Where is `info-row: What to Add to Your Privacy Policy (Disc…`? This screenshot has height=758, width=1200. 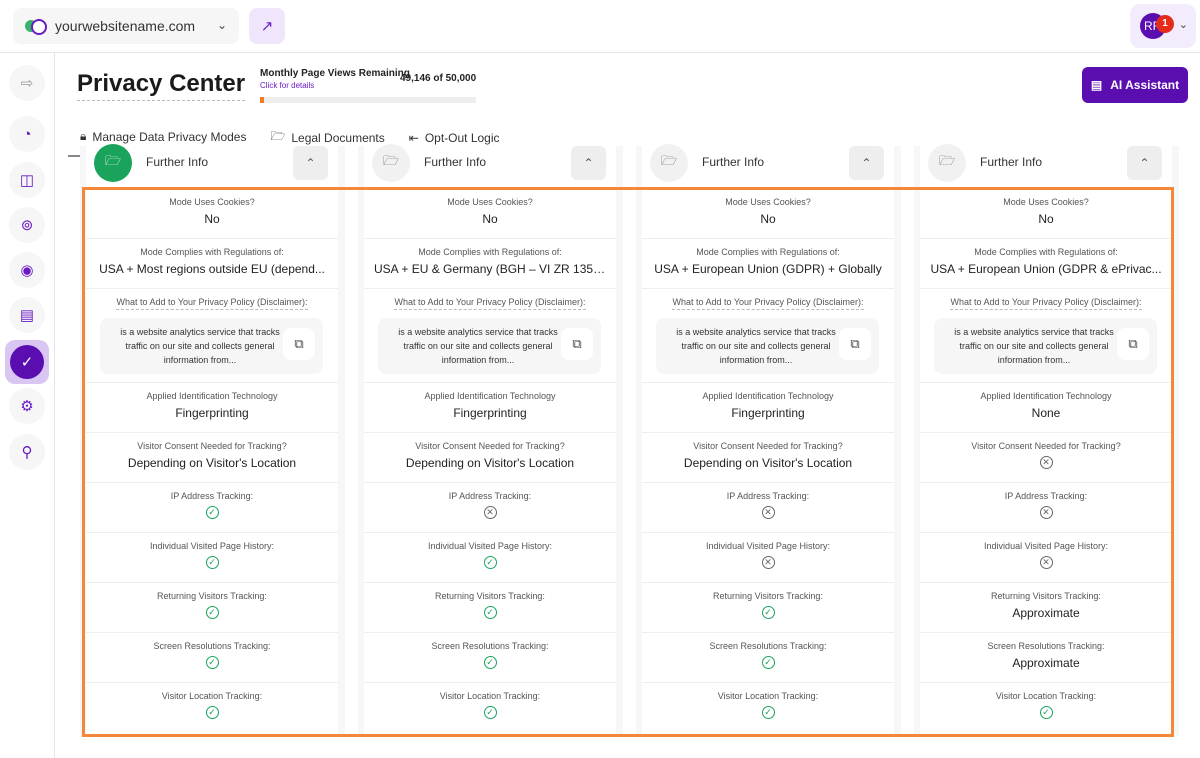 info-row: What to Add to Your Privacy Policy (Disc… is located at coordinates (1046, 335).